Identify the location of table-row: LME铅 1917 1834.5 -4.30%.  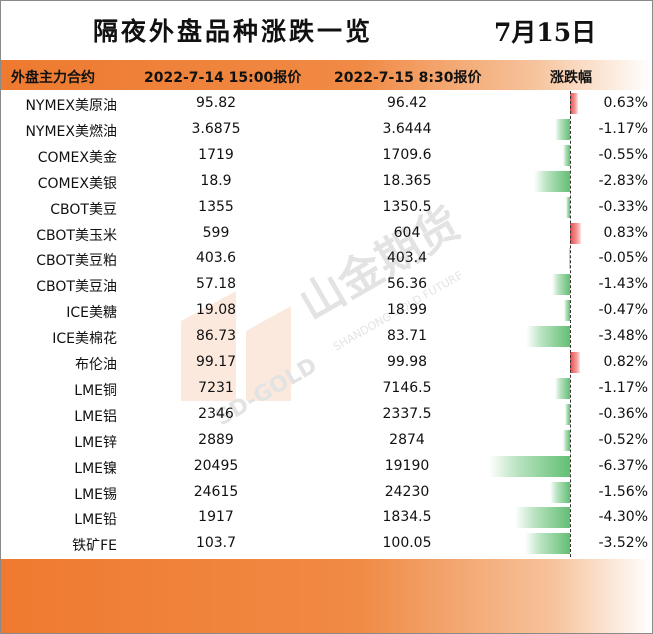
(326, 518).